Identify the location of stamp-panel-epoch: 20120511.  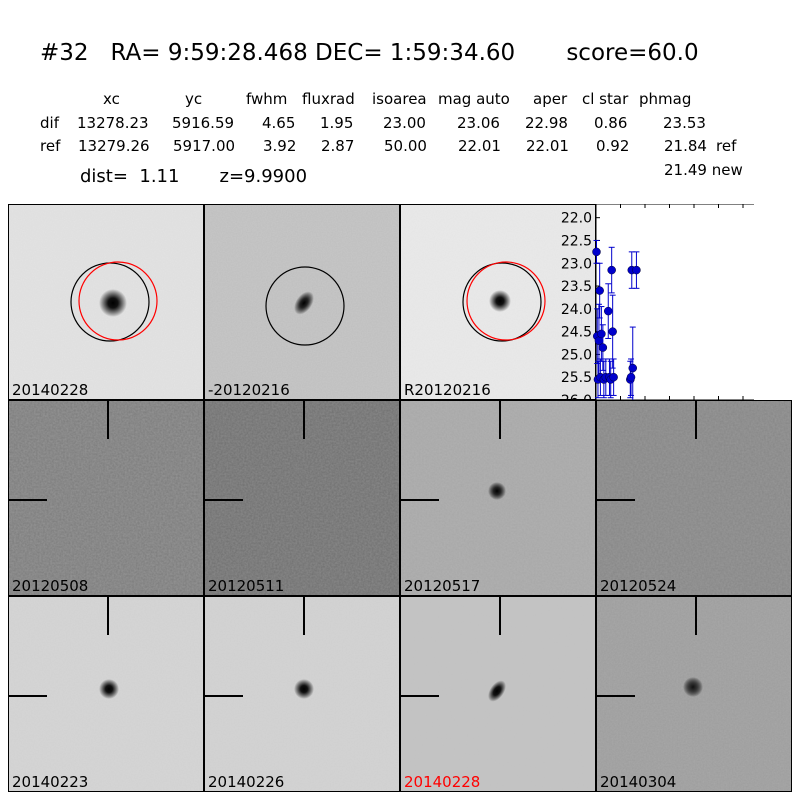
(302, 498).